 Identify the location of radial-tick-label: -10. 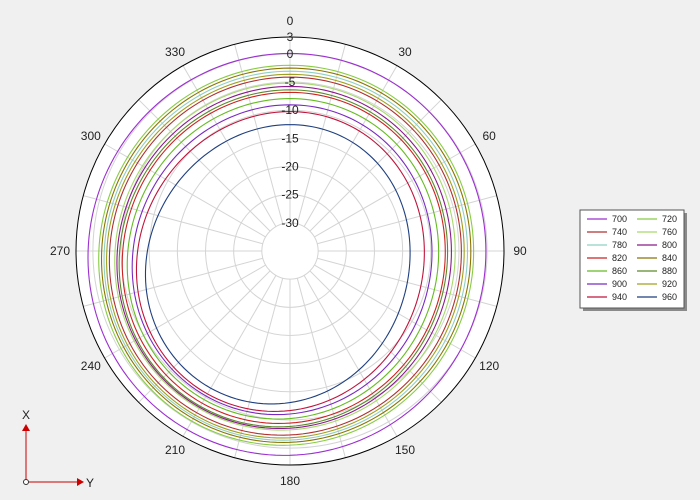
(290, 110).